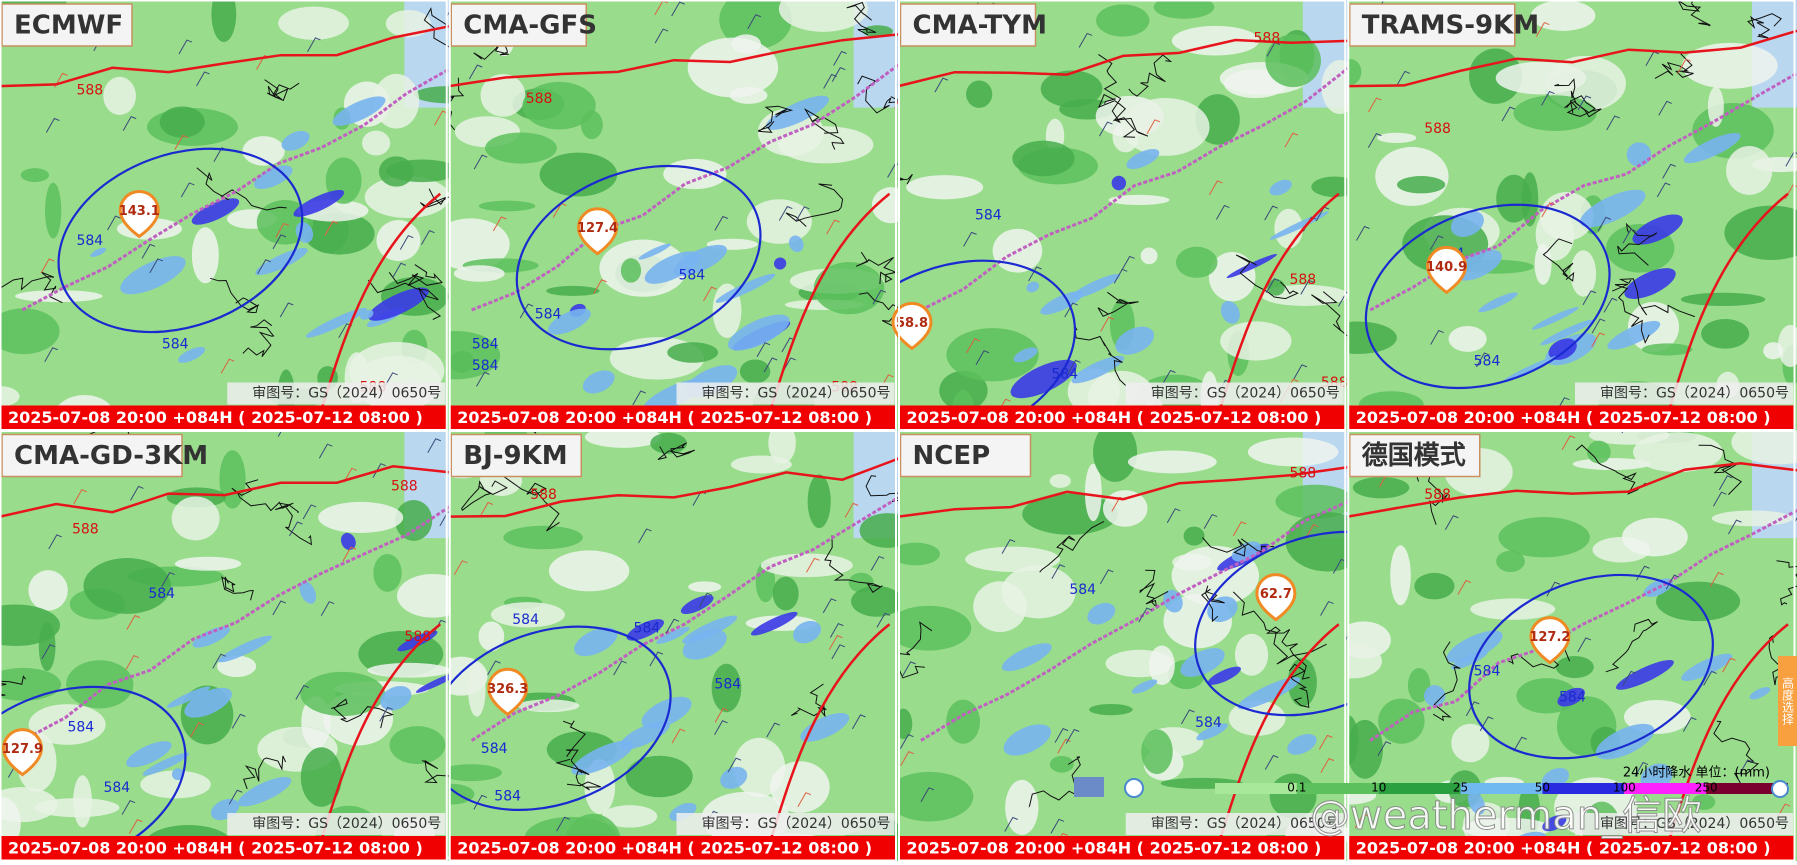 Image resolution: width=1797 pixels, height=865 pixels. I want to click on max-value: 127.2, so click(1549, 637).